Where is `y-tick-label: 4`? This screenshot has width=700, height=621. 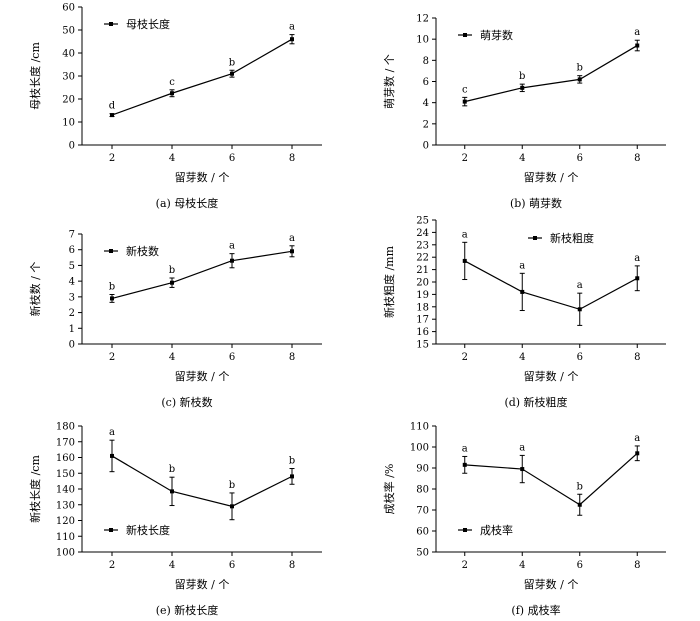
y-tick-label: 4 is located at coordinates (426, 103).